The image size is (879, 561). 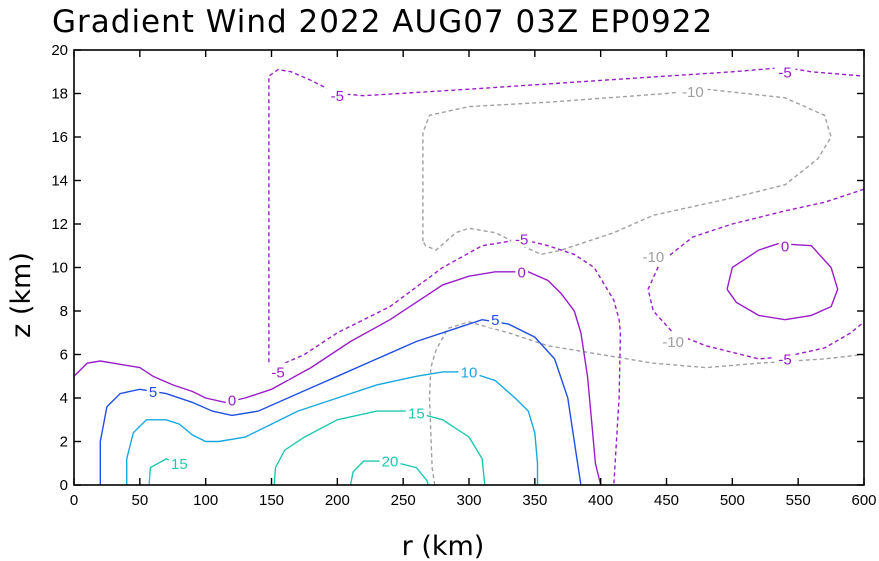 What do you see at coordinates (59, 137) in the screenshot?
I see `y-tick-label: 16` at bounding box center [59, 137].